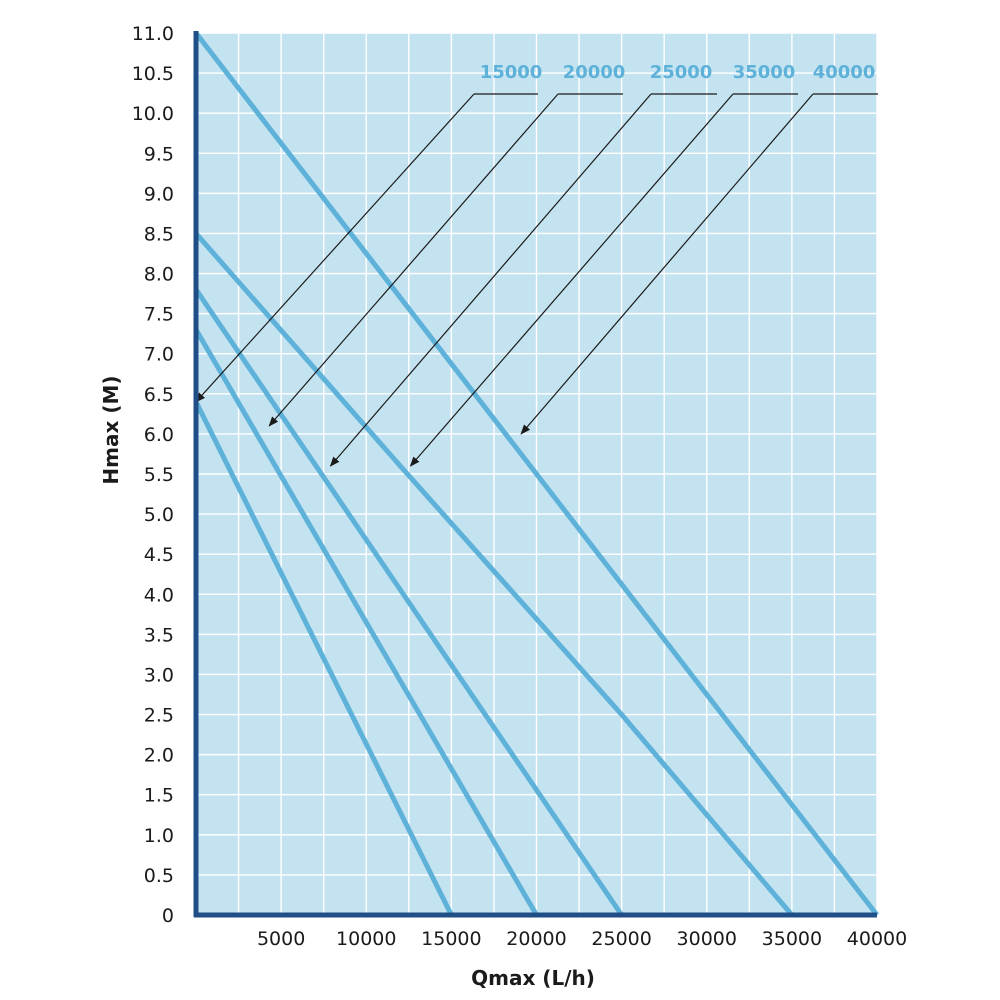 The image size is (1000, 1000). What do you see at coordinates (582, 939) in the screenshot?
I see `x-tick-labels: 5000 10000 15000 20000 25000 30000 35000 40000` at bounding box center [582, 939].